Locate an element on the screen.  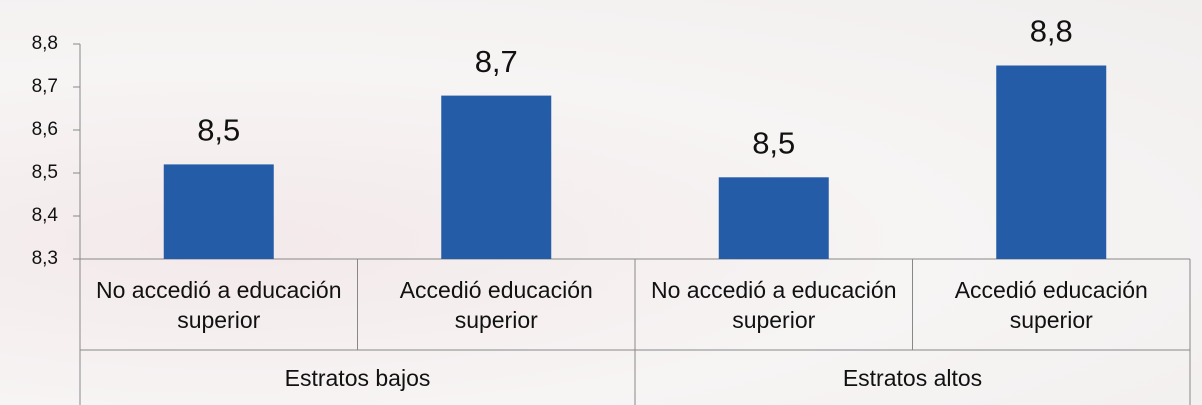
group-label: Estratos bajos is located at coordinates (357, 377).